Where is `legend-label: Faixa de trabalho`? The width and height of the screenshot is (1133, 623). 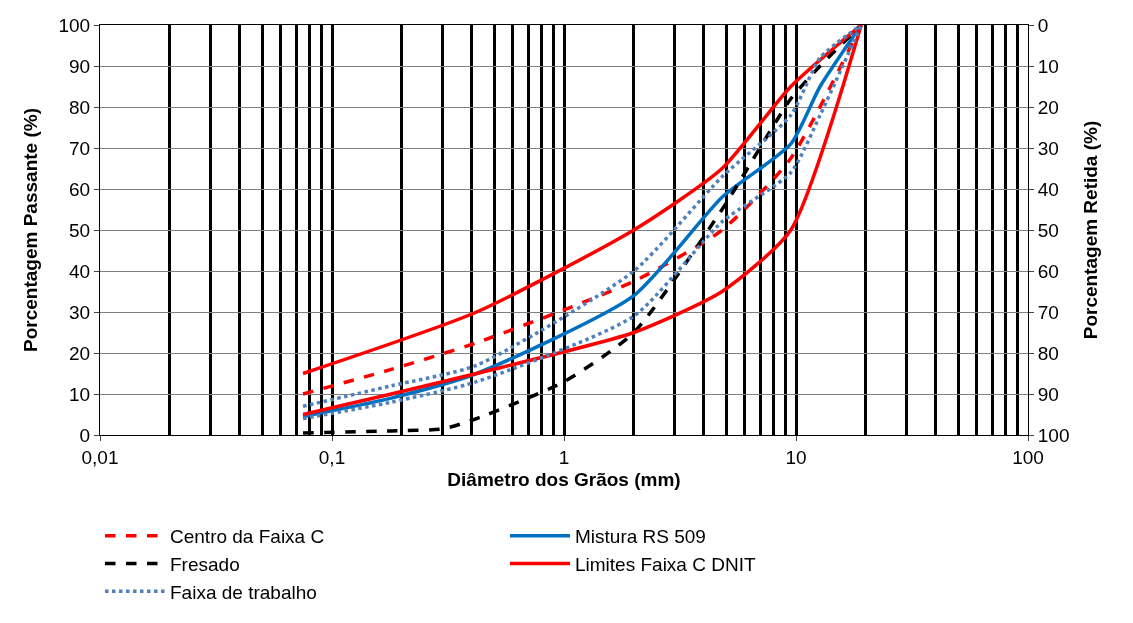 legend-label: Faixa de trabalho is located at coordinates (243, 592).